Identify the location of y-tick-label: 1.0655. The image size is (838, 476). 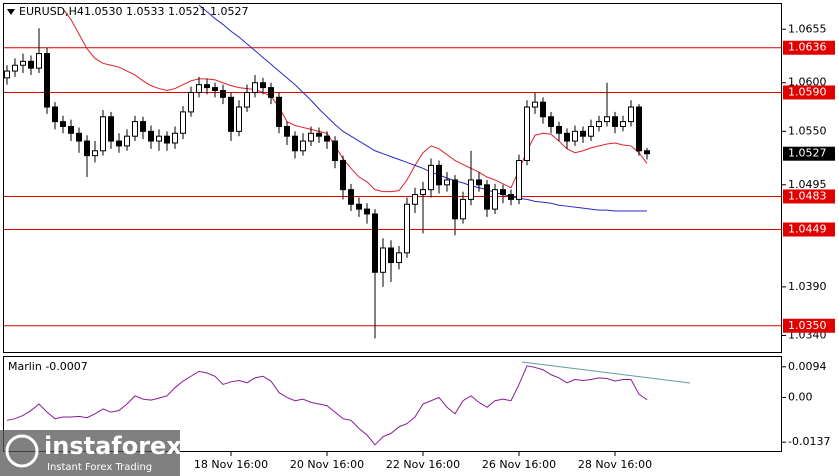
(807, 28).